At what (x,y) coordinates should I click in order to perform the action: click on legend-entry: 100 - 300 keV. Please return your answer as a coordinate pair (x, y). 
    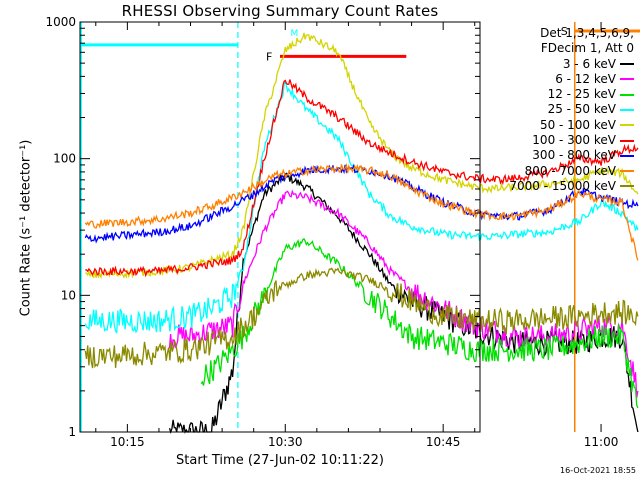
    Looking at the image, I should click on (571, 140).